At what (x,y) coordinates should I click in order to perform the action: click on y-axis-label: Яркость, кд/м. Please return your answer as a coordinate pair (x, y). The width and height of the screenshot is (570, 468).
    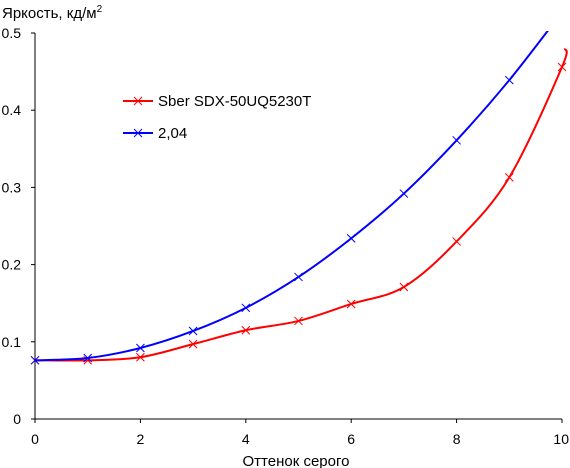
    Looking at the image, I should click on (49, 13).